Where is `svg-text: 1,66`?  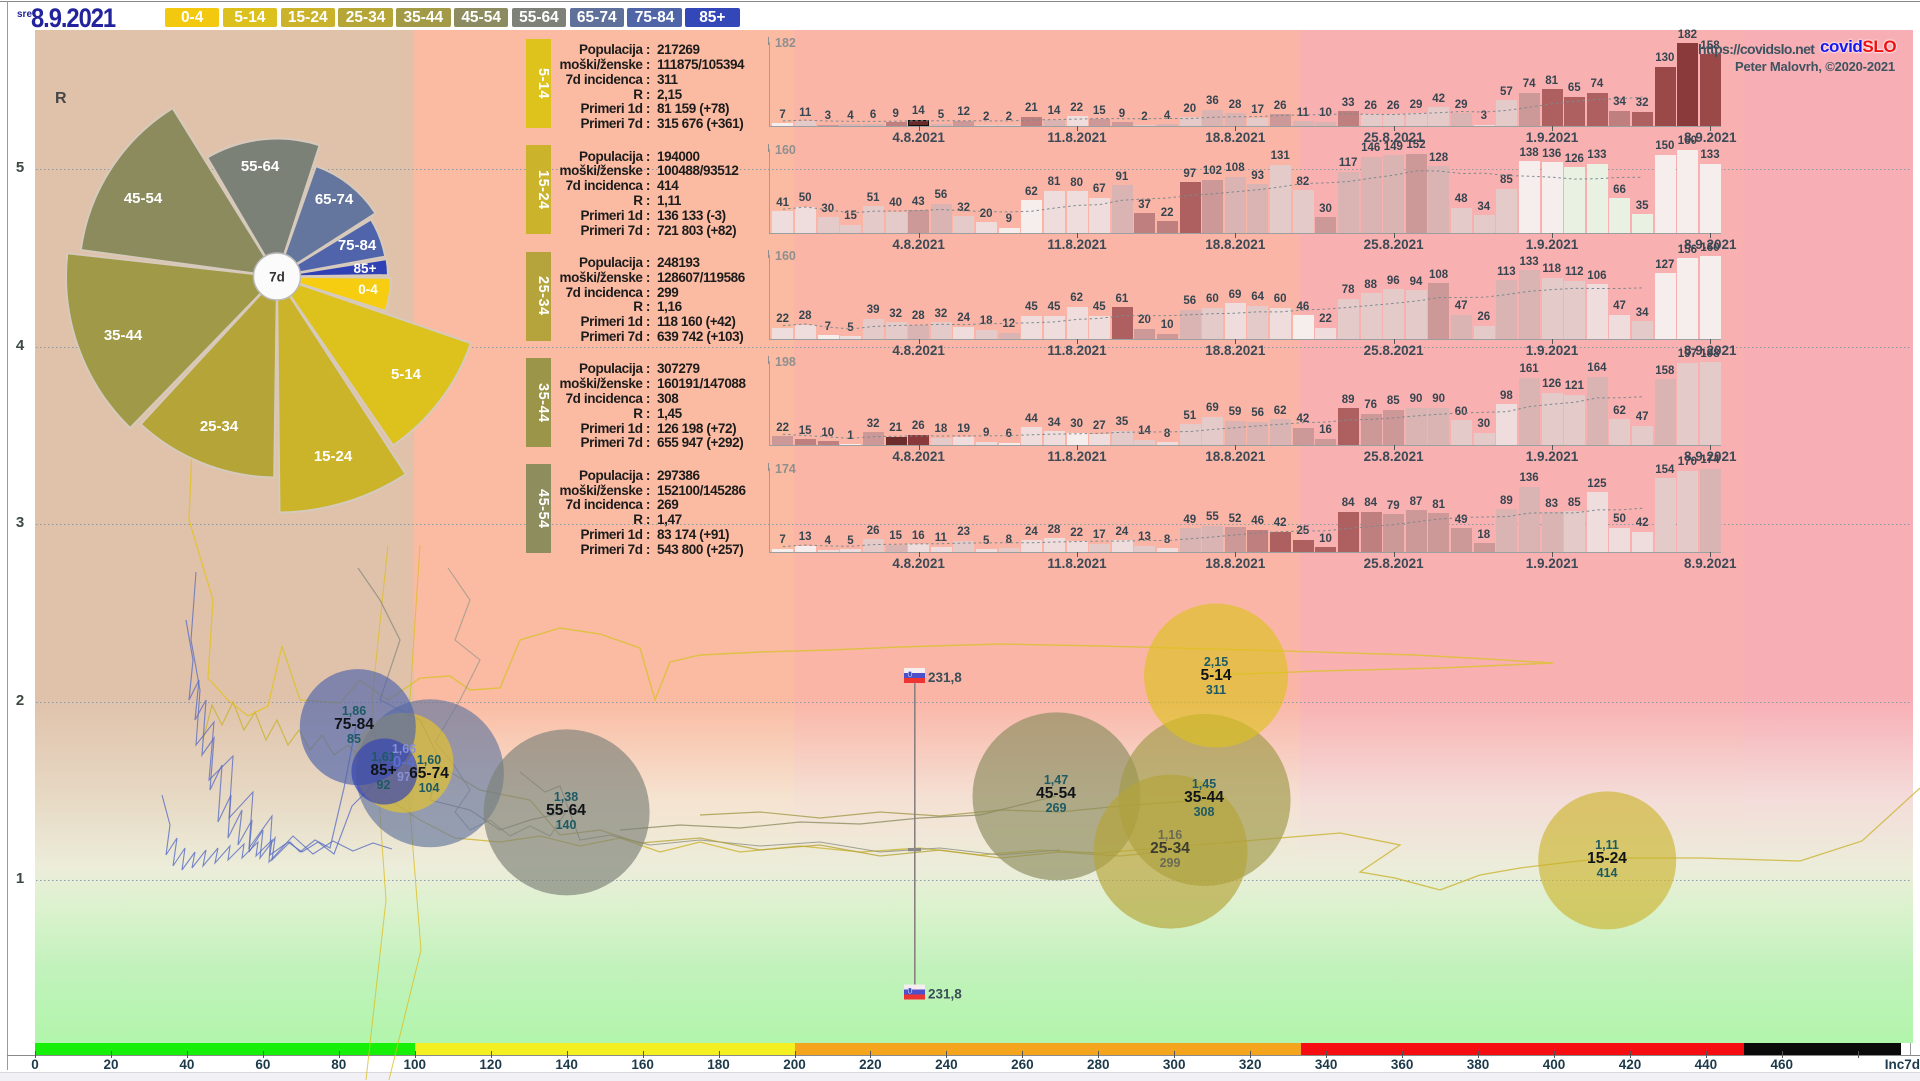
svg-text: 1,66 is located at coordinates (404, 749).